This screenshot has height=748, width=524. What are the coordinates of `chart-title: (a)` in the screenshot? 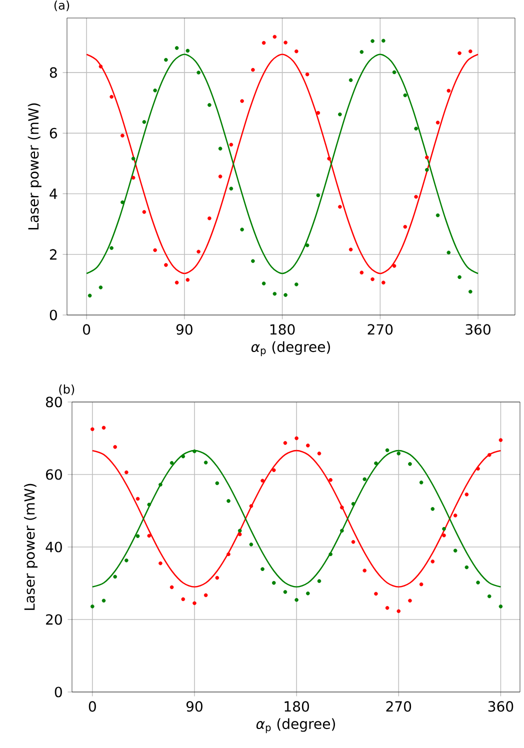 It's located at (62, 6).